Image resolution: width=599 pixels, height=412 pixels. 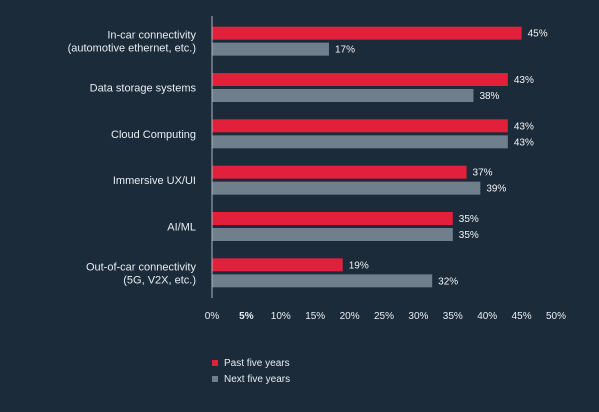 What do you see at coordinates (556, 316) in the screenshot?
I see `x-tick-label: 50%` at bounding box center [556, 316].